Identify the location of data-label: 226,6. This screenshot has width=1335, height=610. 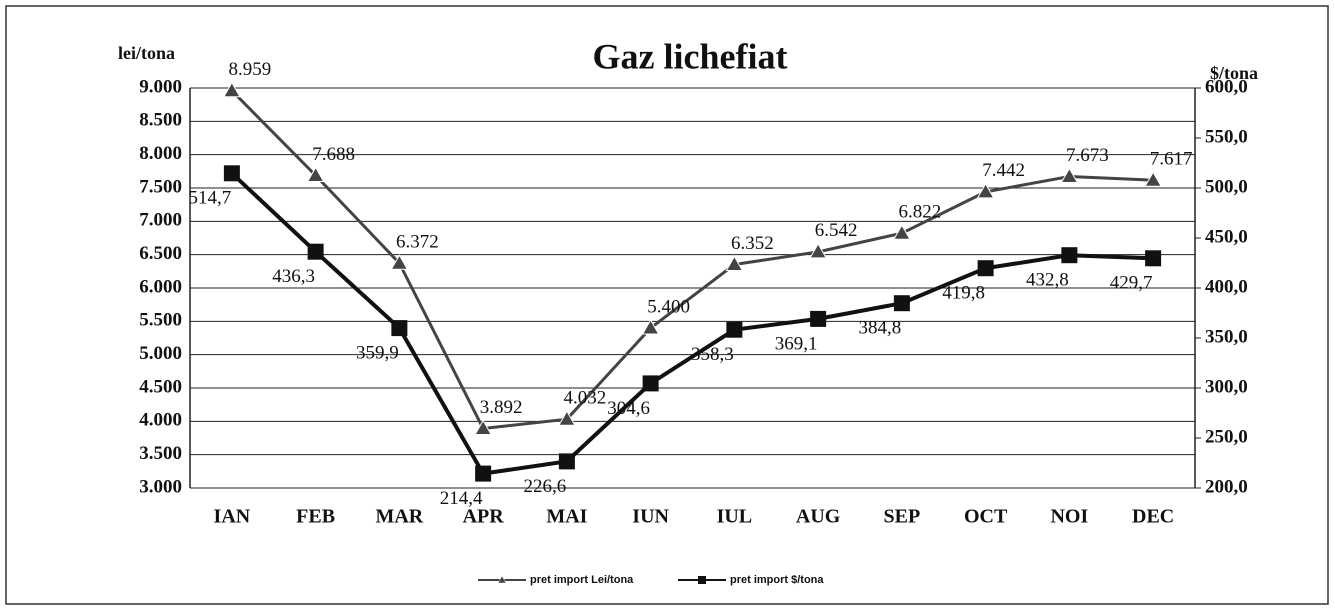
(545, 486).